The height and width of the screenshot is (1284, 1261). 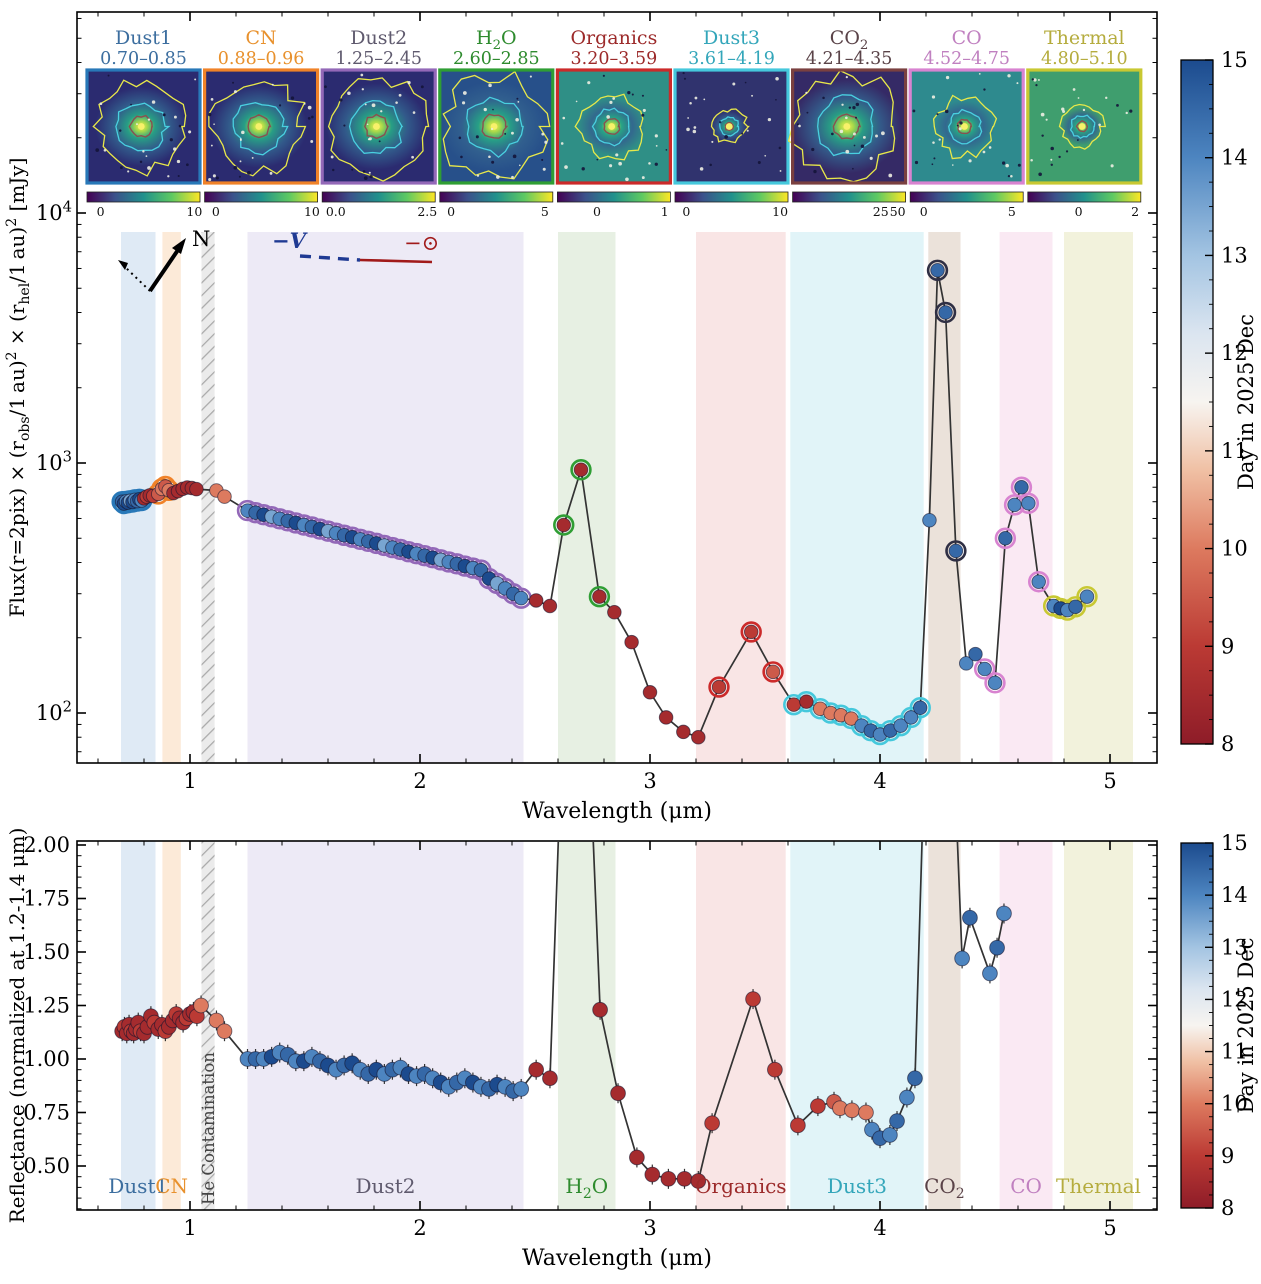 I want to click on panel-range: 4.80–5.10, so click(x=1084, y=59).